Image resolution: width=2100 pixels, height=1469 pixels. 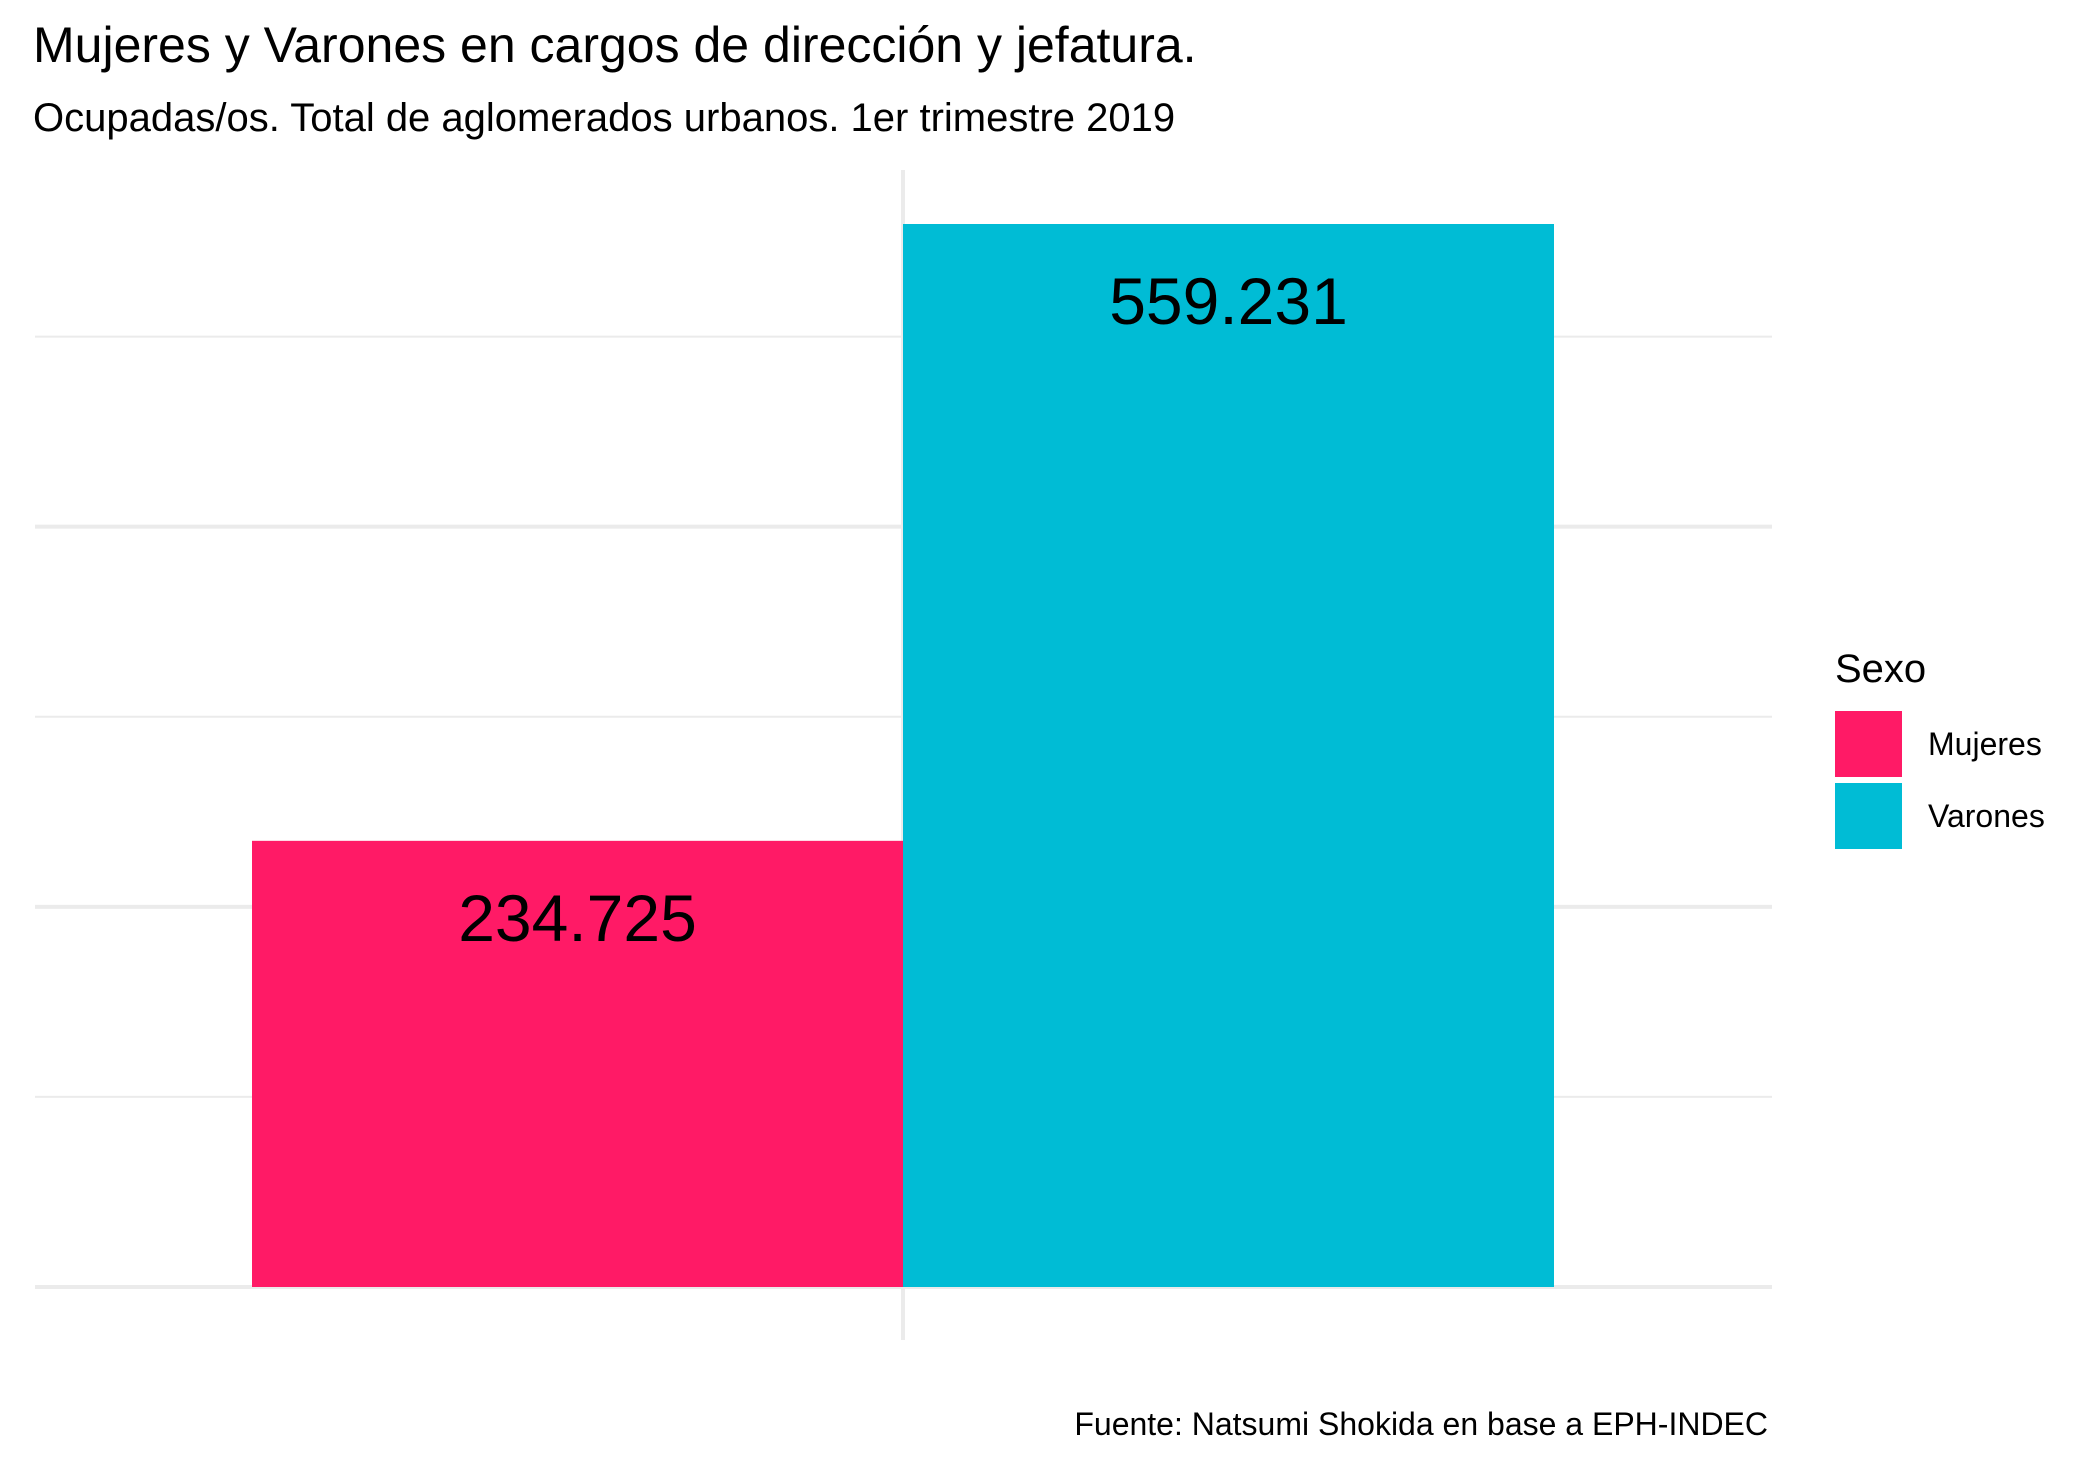 I want to click on legend-swatch-varones, so click(x=1868, y=816).